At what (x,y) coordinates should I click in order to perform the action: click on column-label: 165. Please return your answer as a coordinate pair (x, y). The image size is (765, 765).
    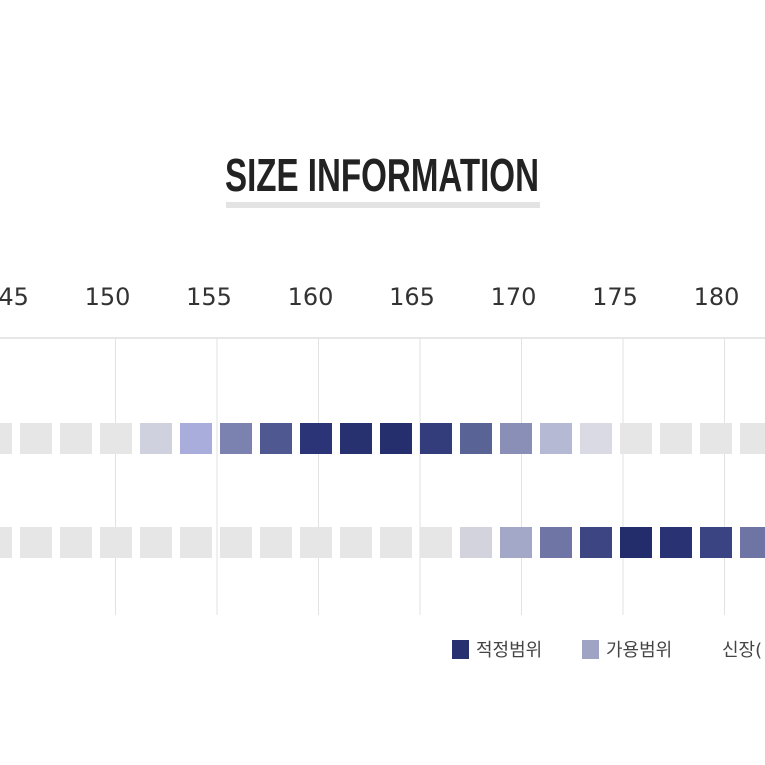
    Looking at the image, I should click on (412, 297).